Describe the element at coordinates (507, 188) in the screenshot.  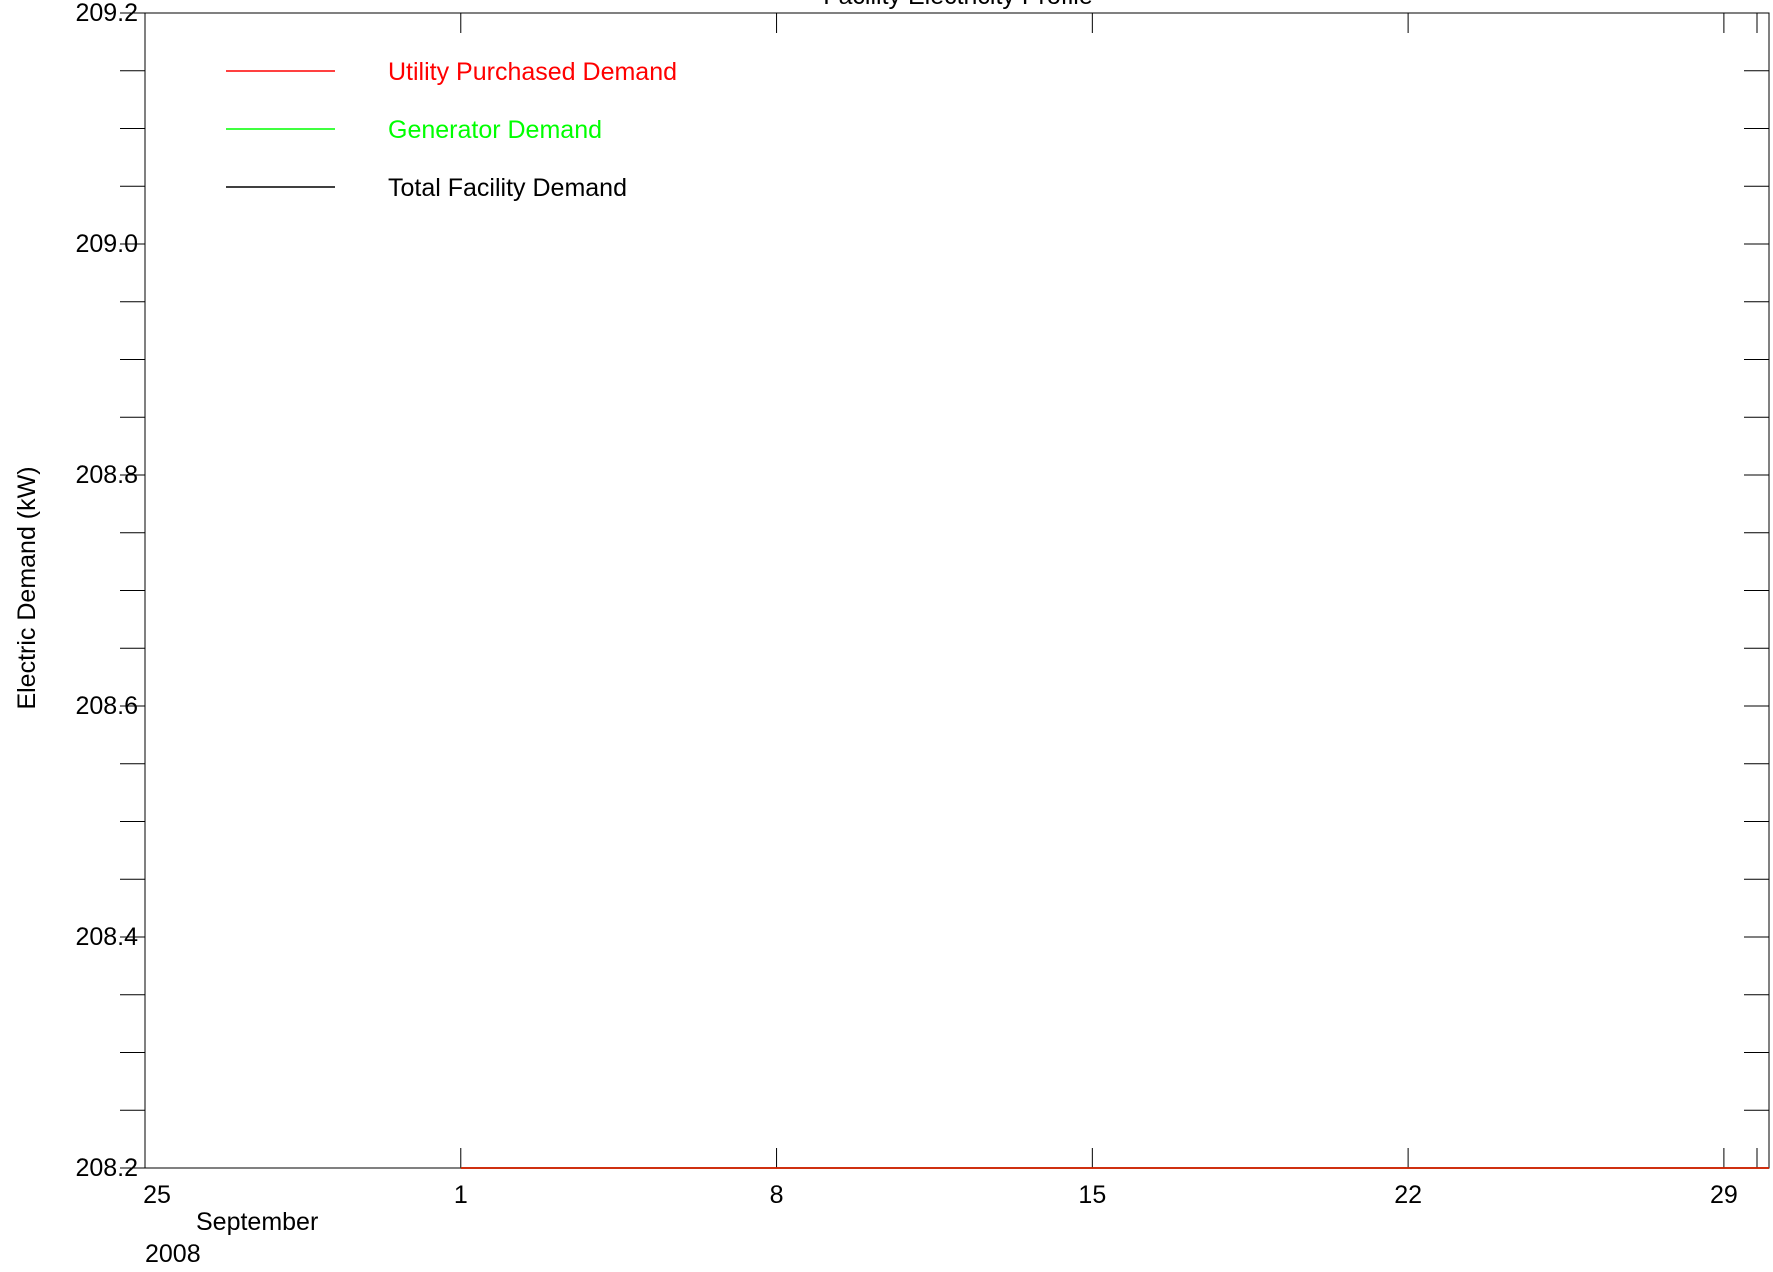
I see `legend-label-2: Total Facility Demand` at that location.